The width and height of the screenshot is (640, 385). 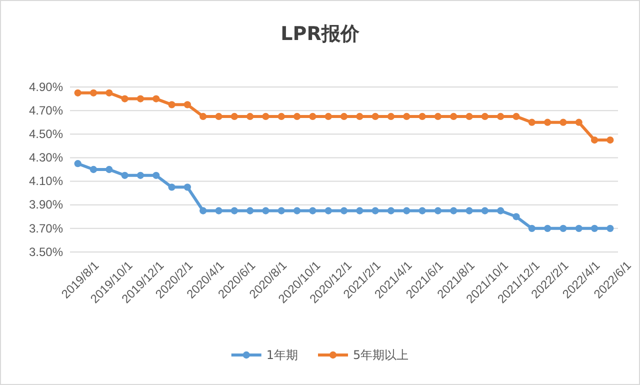 What do you see at coordinates (46, 228) in the screenshot?
I see `y-tick-label: 3.70%` at bounding box center [46, 228].